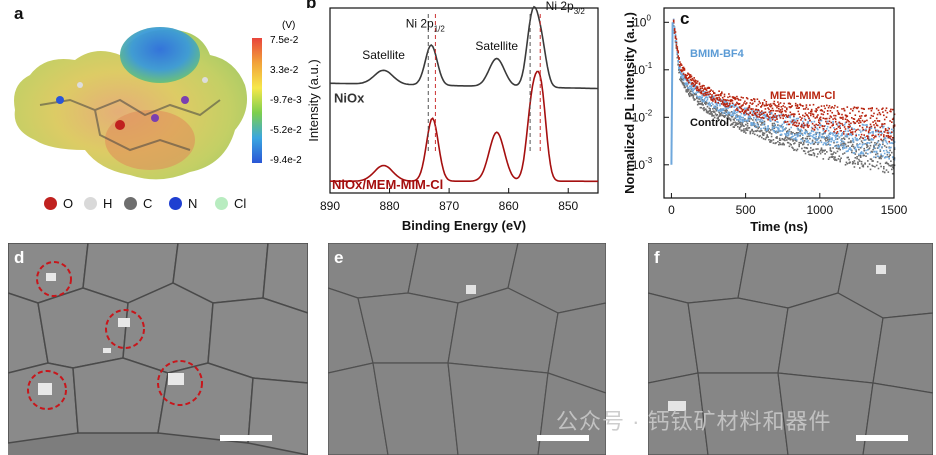  What do you see at coordinates (50, 203) in the screenshot?
I see `legend-swatch` at bounding box center [50, 203].